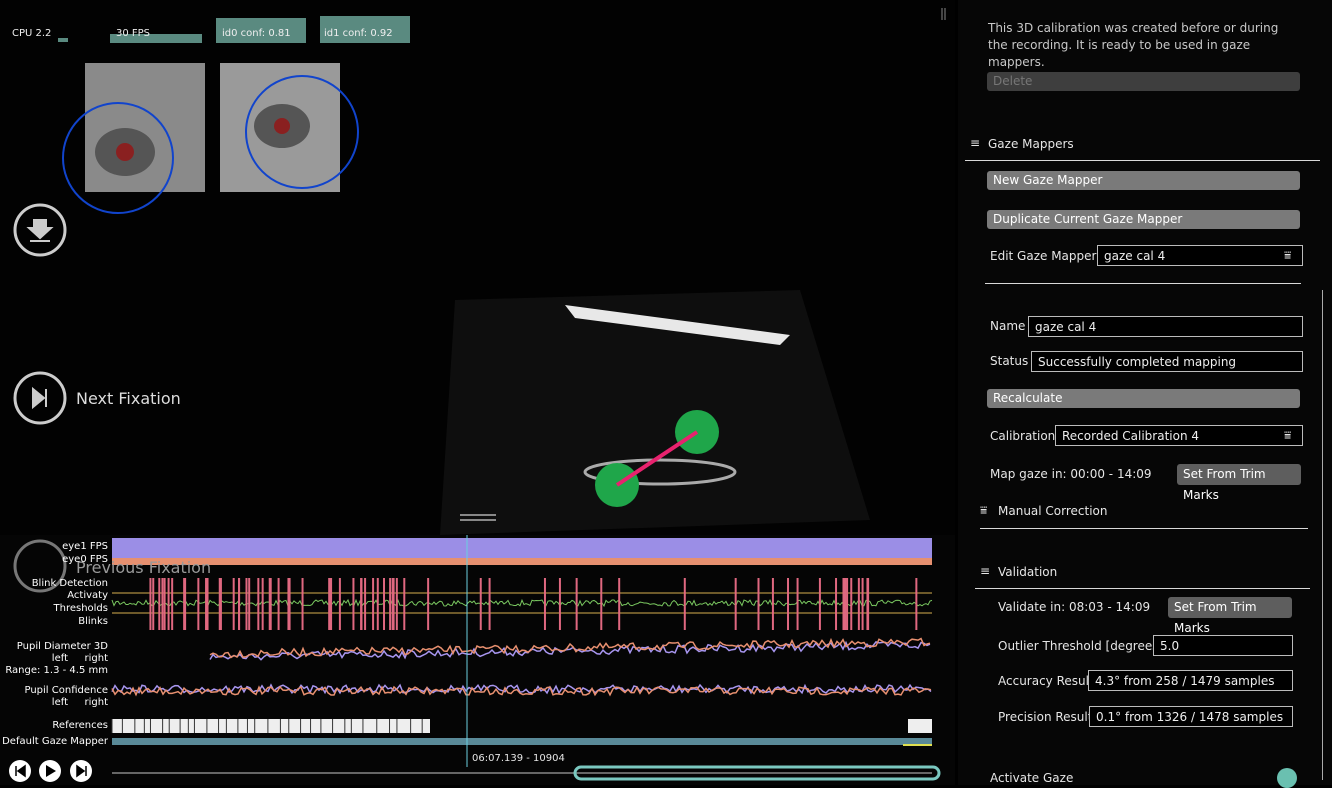 This screenshot has height=788, width=1332. What do you see at coordinates (1032, 778) in the screenshot?
I see `field-label: Activate Gaze` at bounding box center [1032, 778].